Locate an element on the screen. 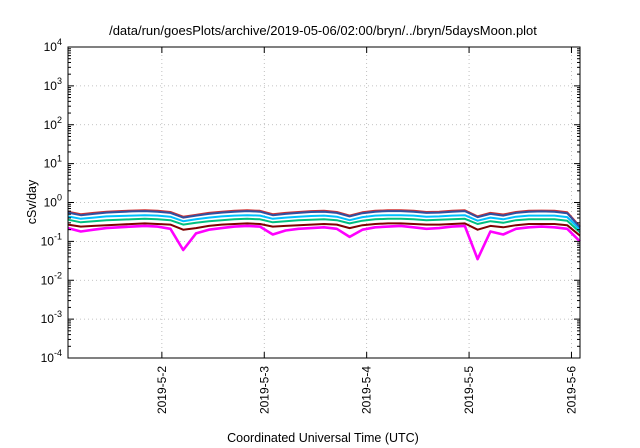 This screenshot has width=640, height=448. y-tick-label: 10⁻³ is located at coordinates (51, 317).